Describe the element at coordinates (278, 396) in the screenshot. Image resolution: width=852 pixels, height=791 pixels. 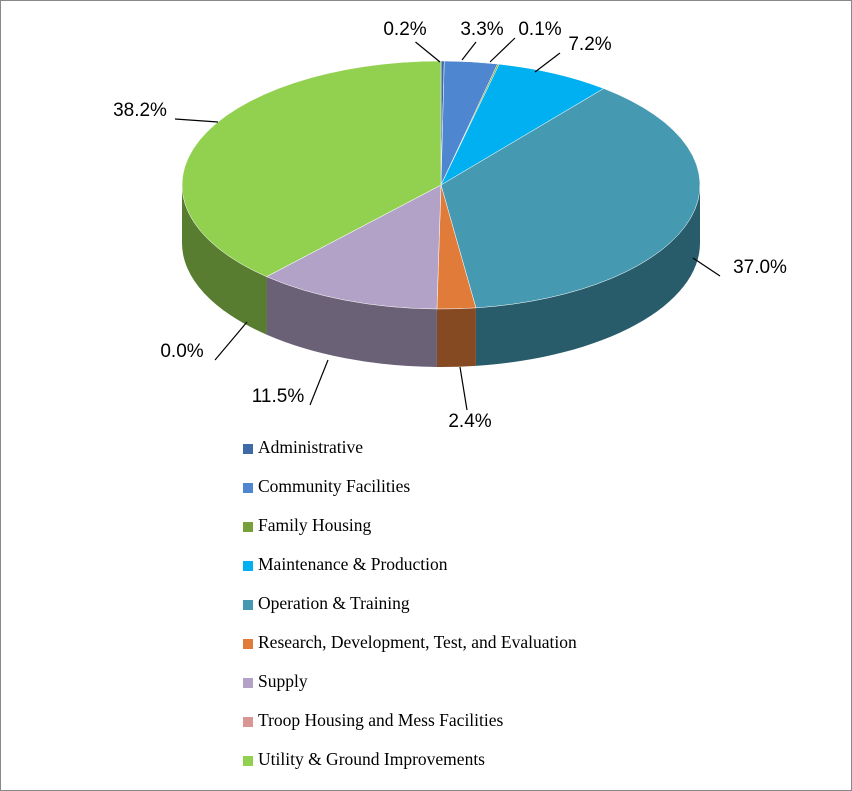
I see `data-label: 11.5%` at that location.